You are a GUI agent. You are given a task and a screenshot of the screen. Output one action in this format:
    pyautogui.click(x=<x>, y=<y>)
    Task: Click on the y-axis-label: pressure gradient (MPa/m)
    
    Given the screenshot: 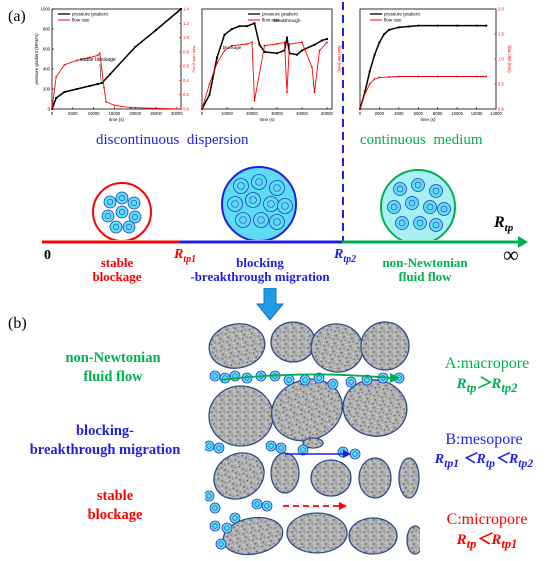 What is the action you would take?
    pyautogui.click(x=36, y=59)
    